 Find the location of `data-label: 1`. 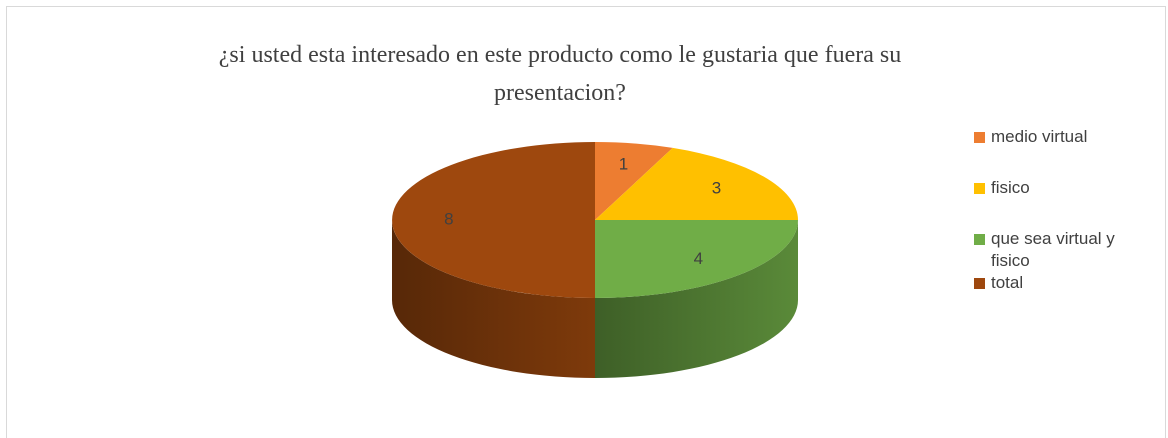

data-label: 1 is located at coordinates (623, 163).